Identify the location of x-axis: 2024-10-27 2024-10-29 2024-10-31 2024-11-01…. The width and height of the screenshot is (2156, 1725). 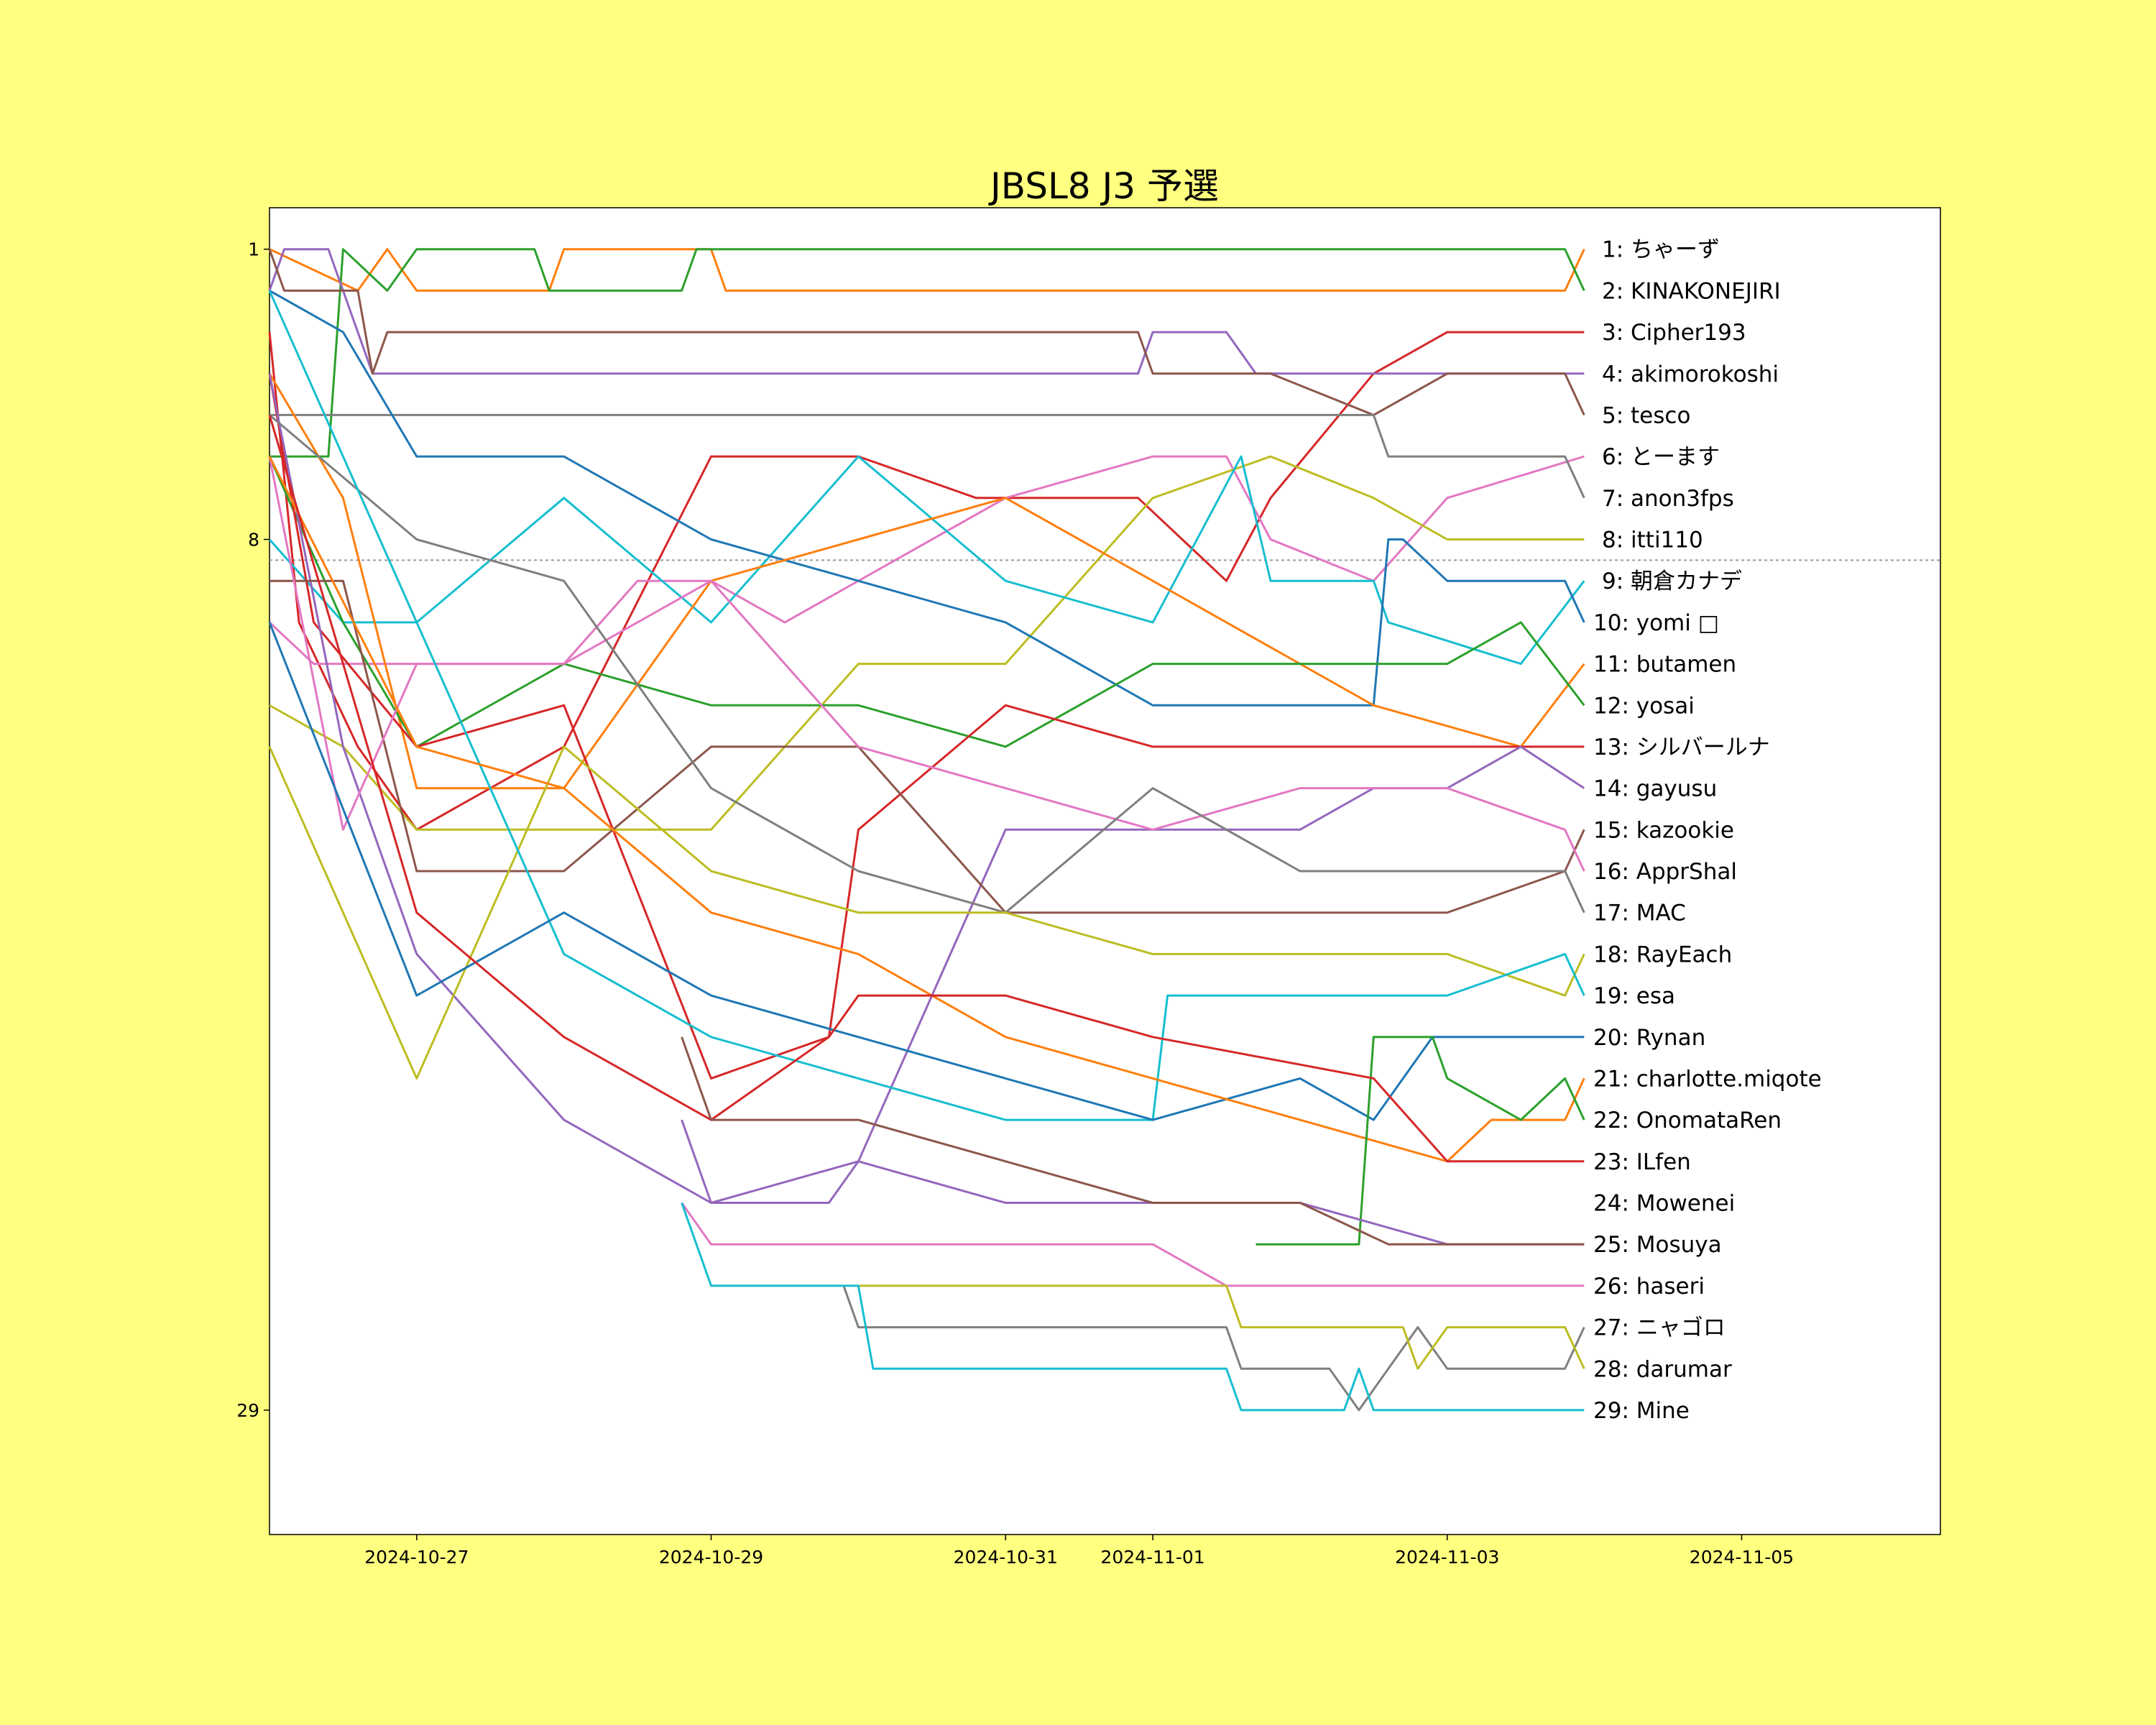
(1079, 1551).